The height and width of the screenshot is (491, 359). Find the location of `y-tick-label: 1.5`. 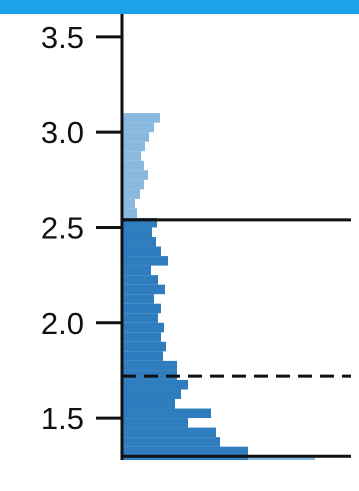

y-tick-label: 1.5 is located at coordinates (62, 418).